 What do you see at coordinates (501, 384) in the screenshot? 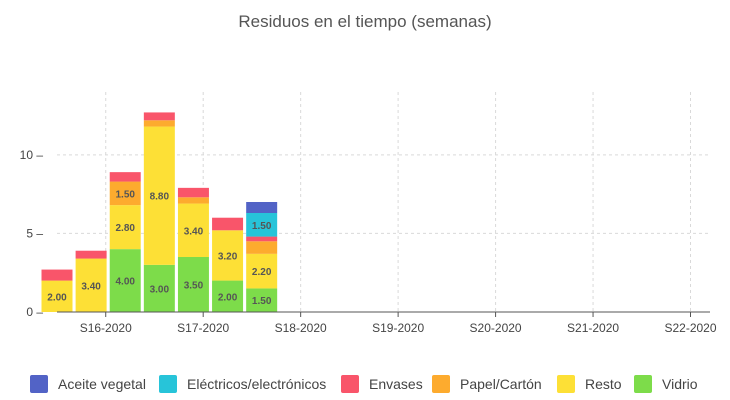
I see `legend-label: Papel/Cartón` at bounding box center [501, 384].